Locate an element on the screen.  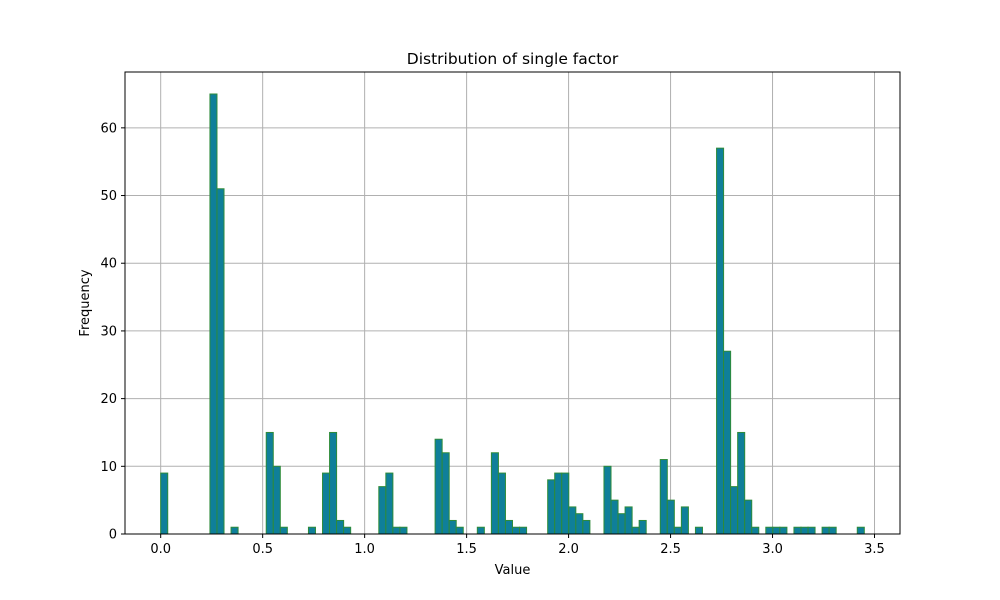
x-tick-label: 3.5 is located at coordinates (874, 549).